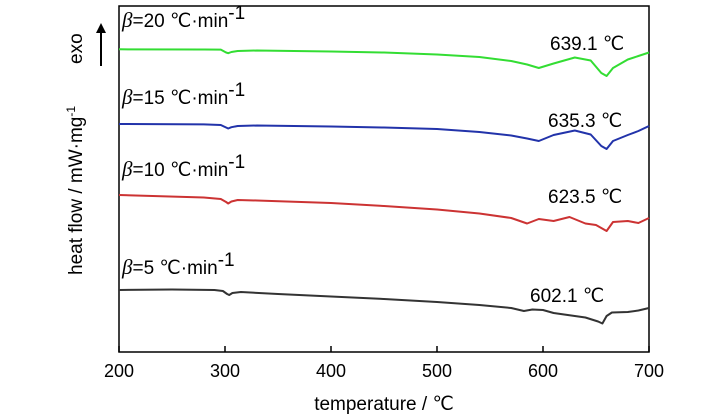 This screenshot has width=728, height=416. Describe the element at coordinates (437, 371) in the screenshot. I see `x-tick-label: 500` at that location.